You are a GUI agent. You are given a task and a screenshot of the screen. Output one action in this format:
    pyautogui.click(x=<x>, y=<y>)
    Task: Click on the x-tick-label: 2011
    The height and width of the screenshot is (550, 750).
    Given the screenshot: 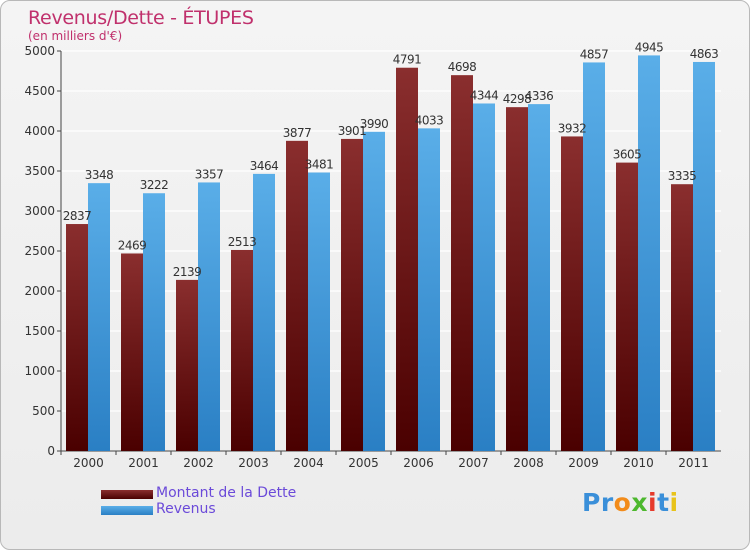 What is the action you would take?
    pyautogui.click(x=693, y=463)
    